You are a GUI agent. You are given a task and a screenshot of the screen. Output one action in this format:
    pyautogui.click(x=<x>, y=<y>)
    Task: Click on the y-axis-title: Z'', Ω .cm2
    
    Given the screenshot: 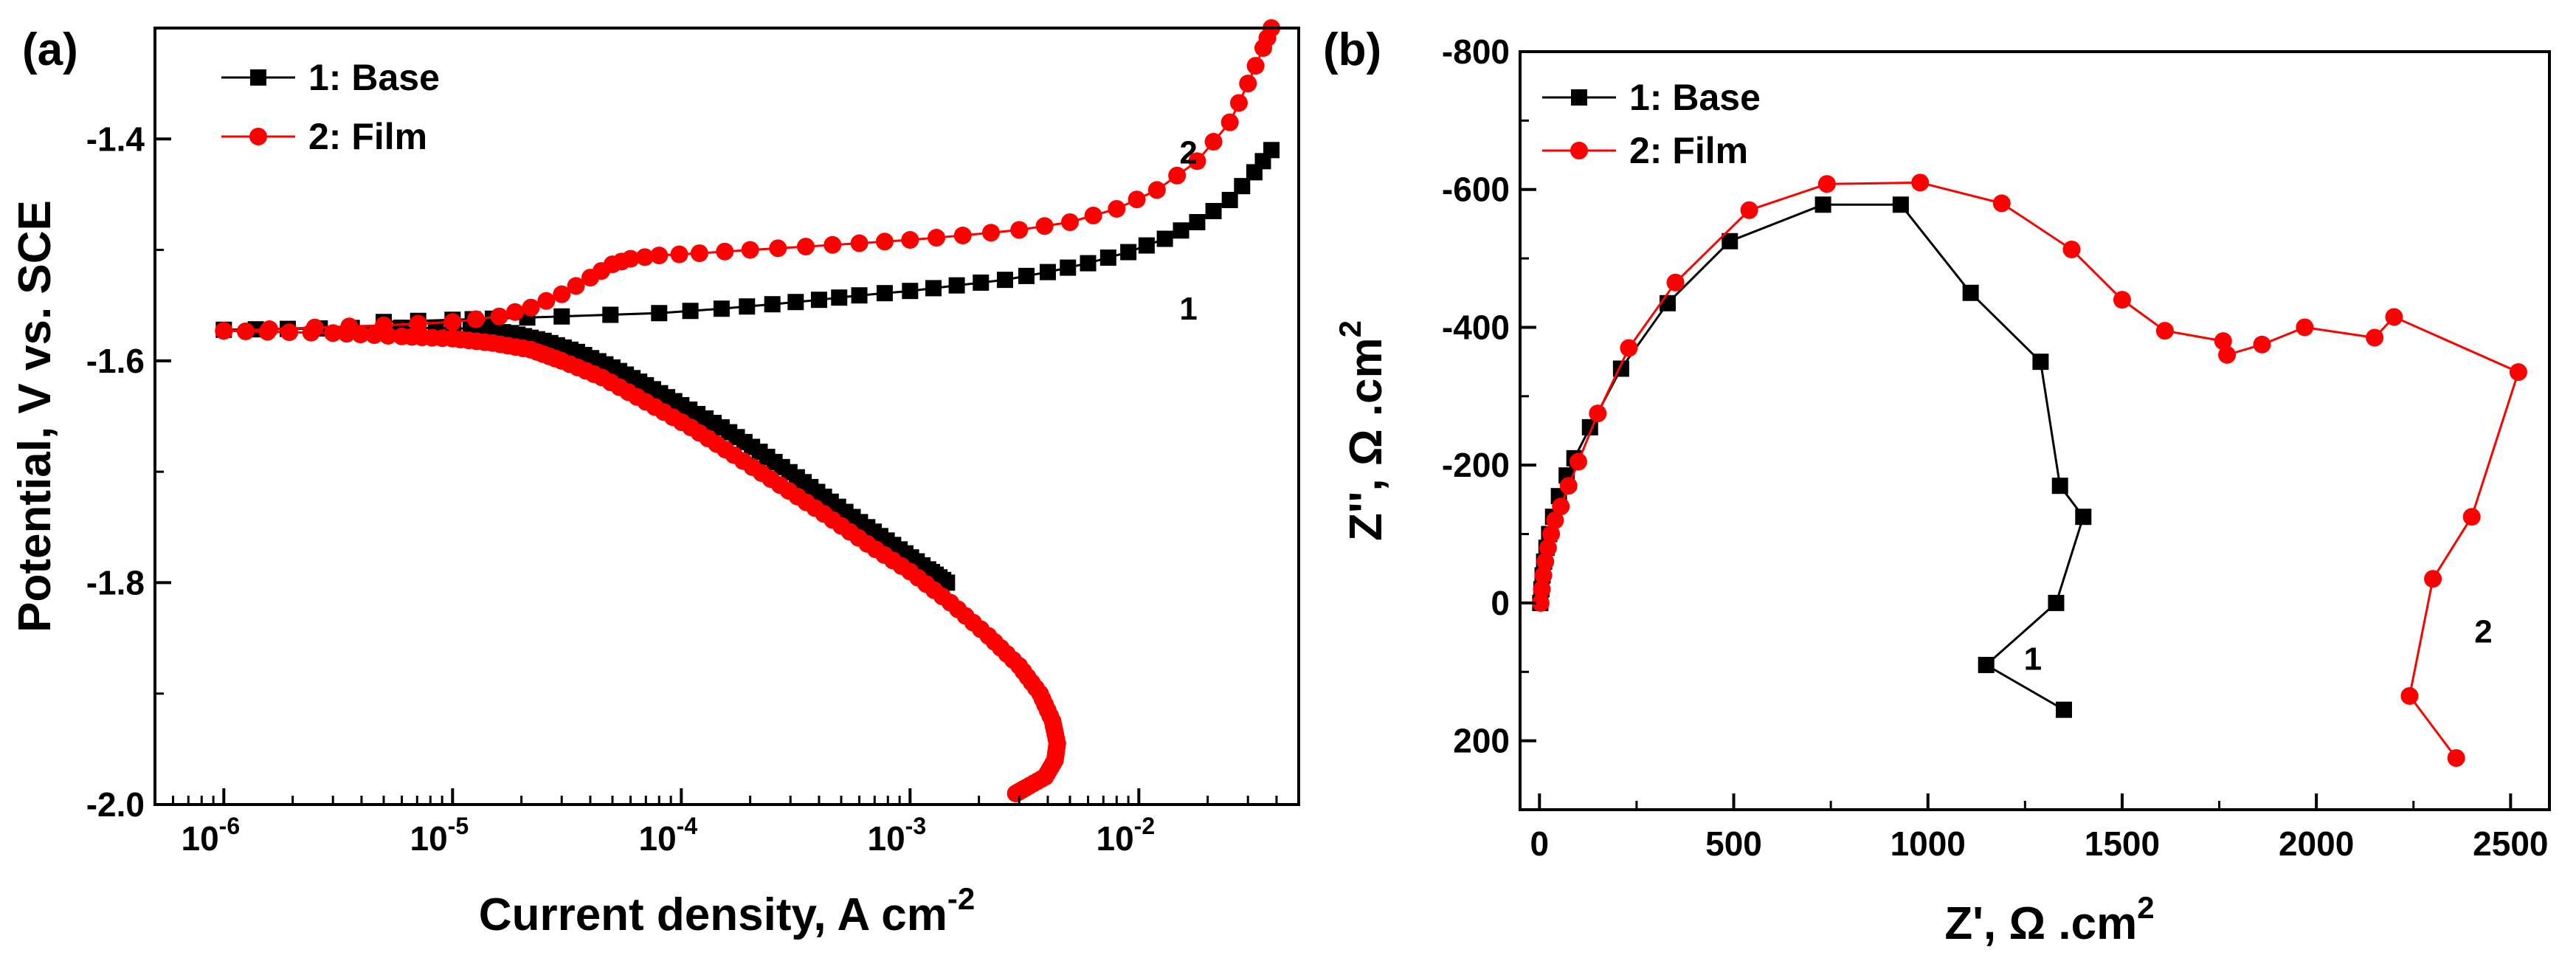 What is the action you would take?
    pyautogui.click(x=1362, y=430)
    